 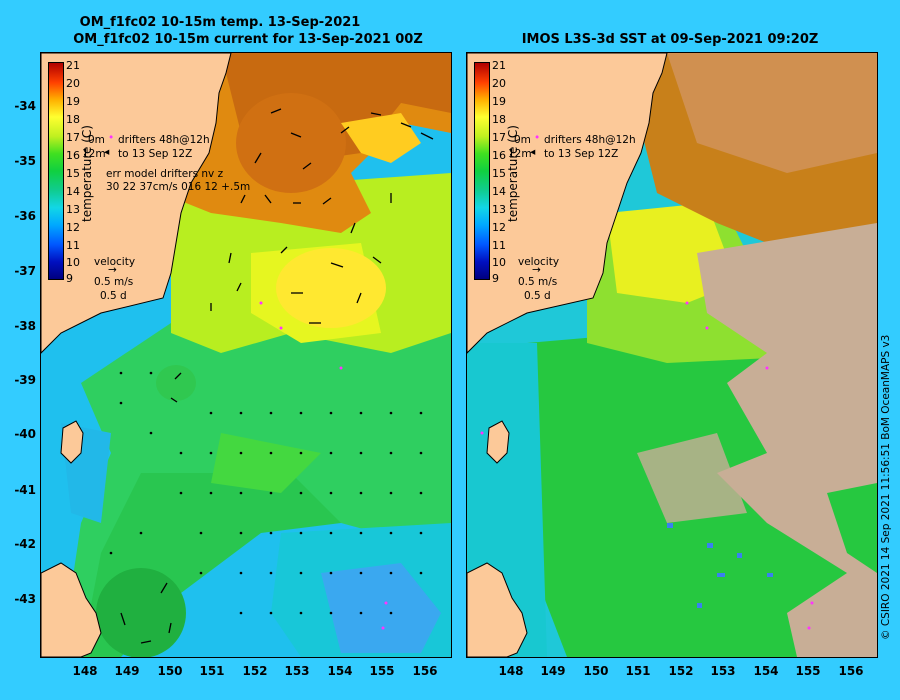 I want to click on lon-tick-left: 148, so click(x=85, y=671).